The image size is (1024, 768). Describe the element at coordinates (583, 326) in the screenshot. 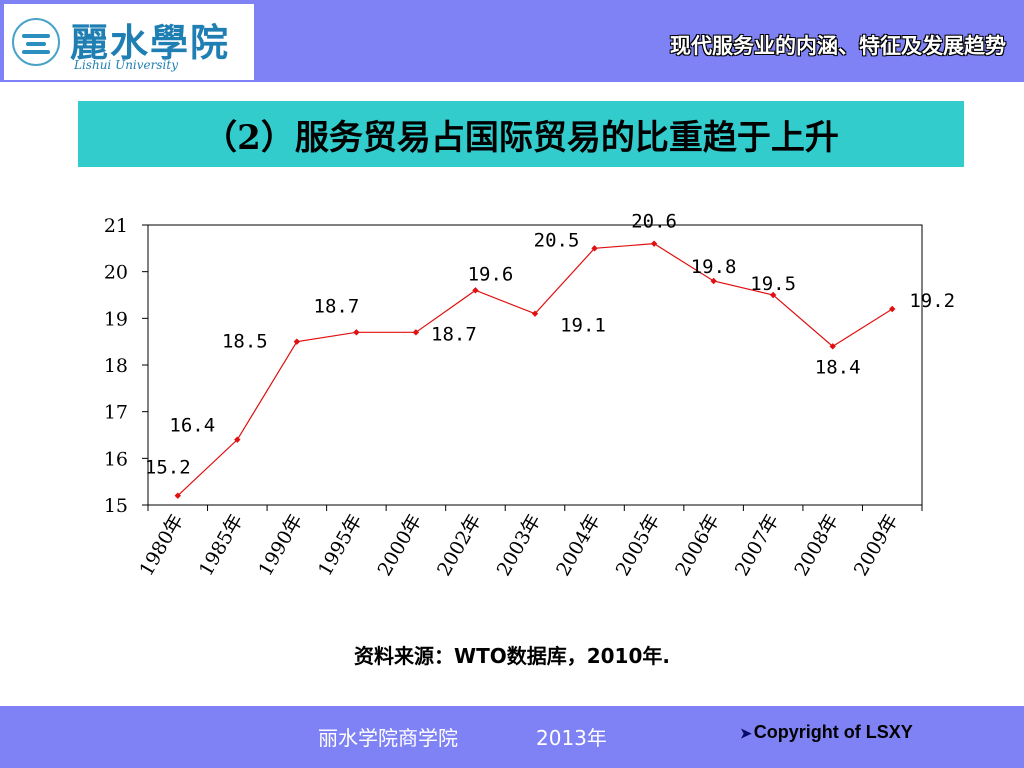

I see `data-label: 19.1` at that location.